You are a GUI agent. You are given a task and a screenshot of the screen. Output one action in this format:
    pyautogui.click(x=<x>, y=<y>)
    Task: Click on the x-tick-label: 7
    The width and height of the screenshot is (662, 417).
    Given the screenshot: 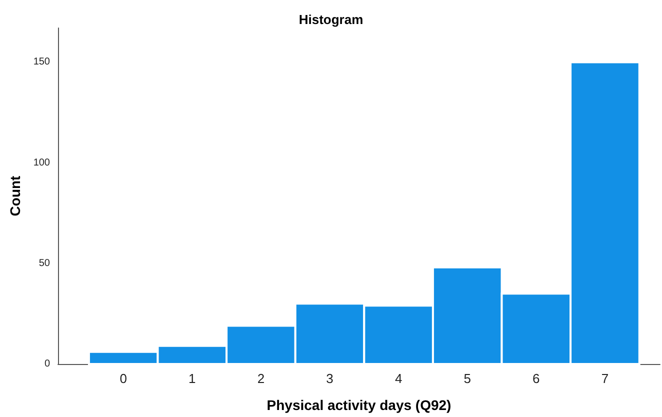 What is the action you would take?
    pyautogui.click(x=605, y=378)
    